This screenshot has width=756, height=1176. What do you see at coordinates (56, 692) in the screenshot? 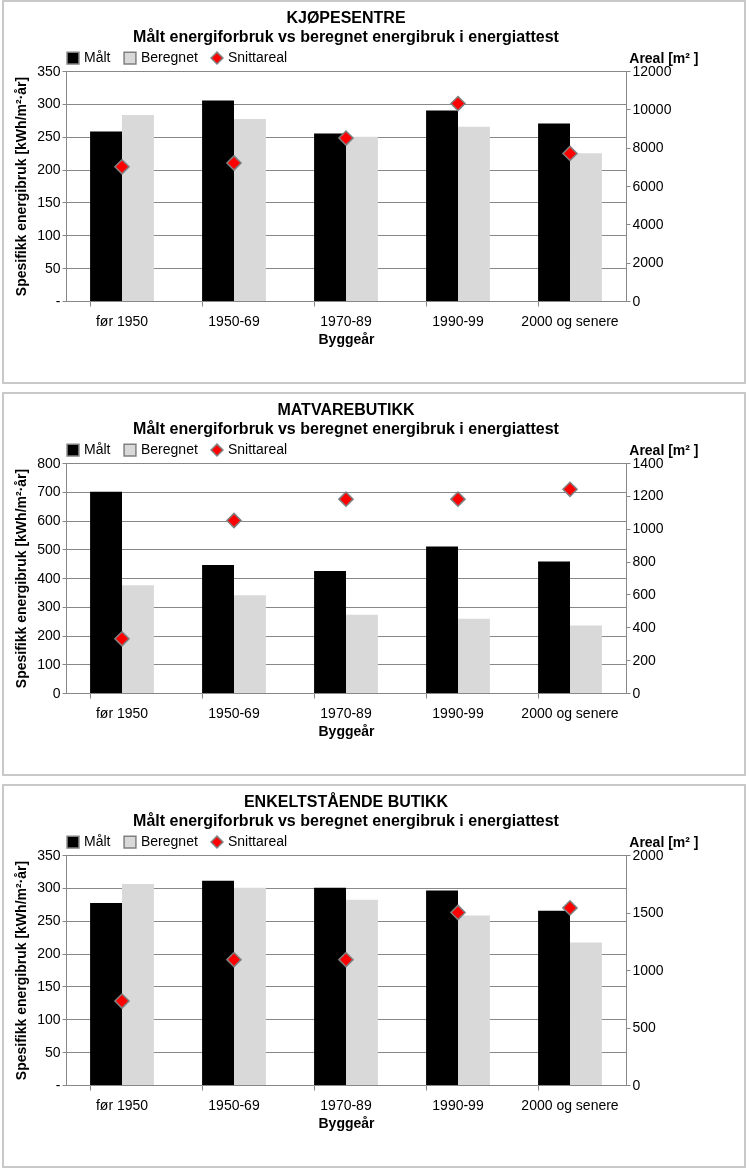
I see `y-tick-label: 0` at bounding box center [56, 692].